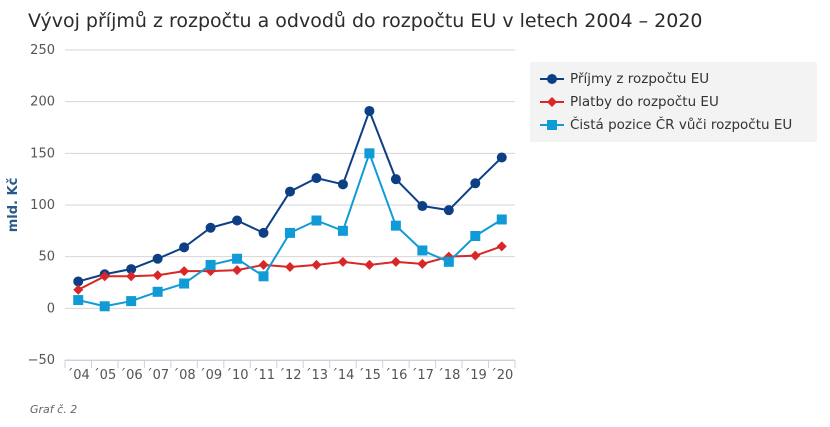 The width and height of the screenshot is (830, 427). Describe the element at coordinates (157, 375) in the screenshot. I see `x-tick-label: ´07` at that location.